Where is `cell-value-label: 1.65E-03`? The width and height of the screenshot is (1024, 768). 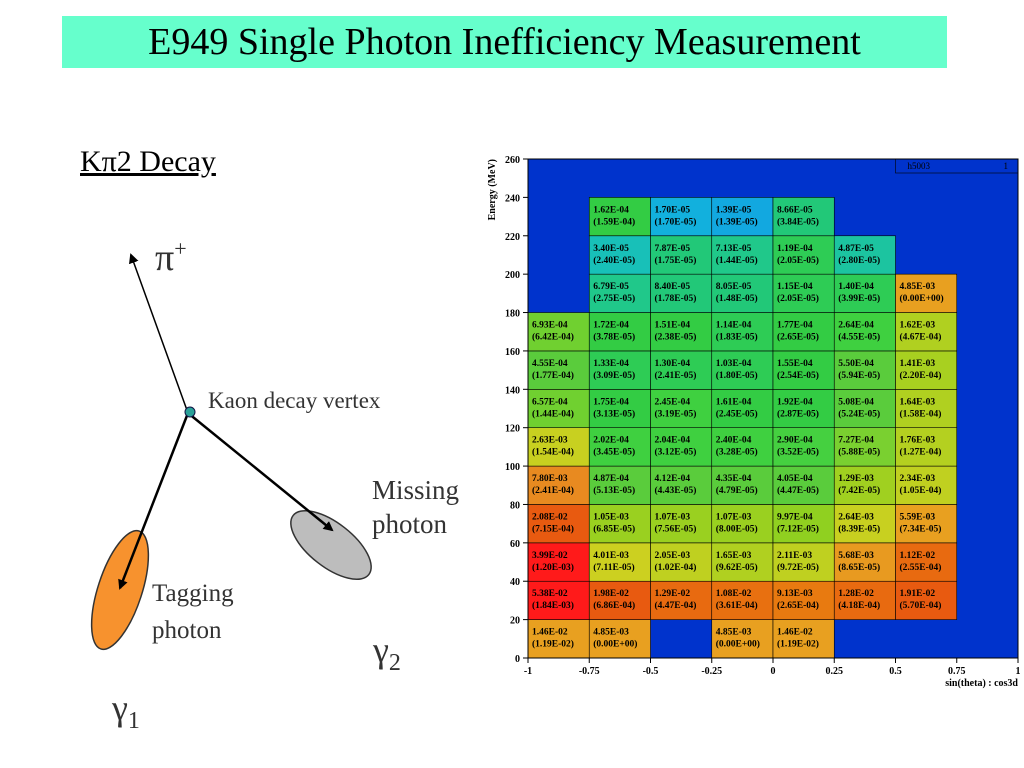
cell-value-label: 1.65E-03 is located at coordinates (734, 556).